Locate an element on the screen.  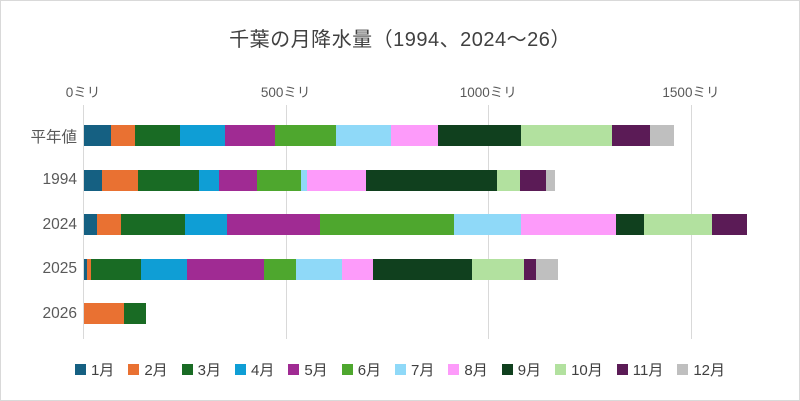
legend-item-8月: 8月 is located at coordinates (468, 369).